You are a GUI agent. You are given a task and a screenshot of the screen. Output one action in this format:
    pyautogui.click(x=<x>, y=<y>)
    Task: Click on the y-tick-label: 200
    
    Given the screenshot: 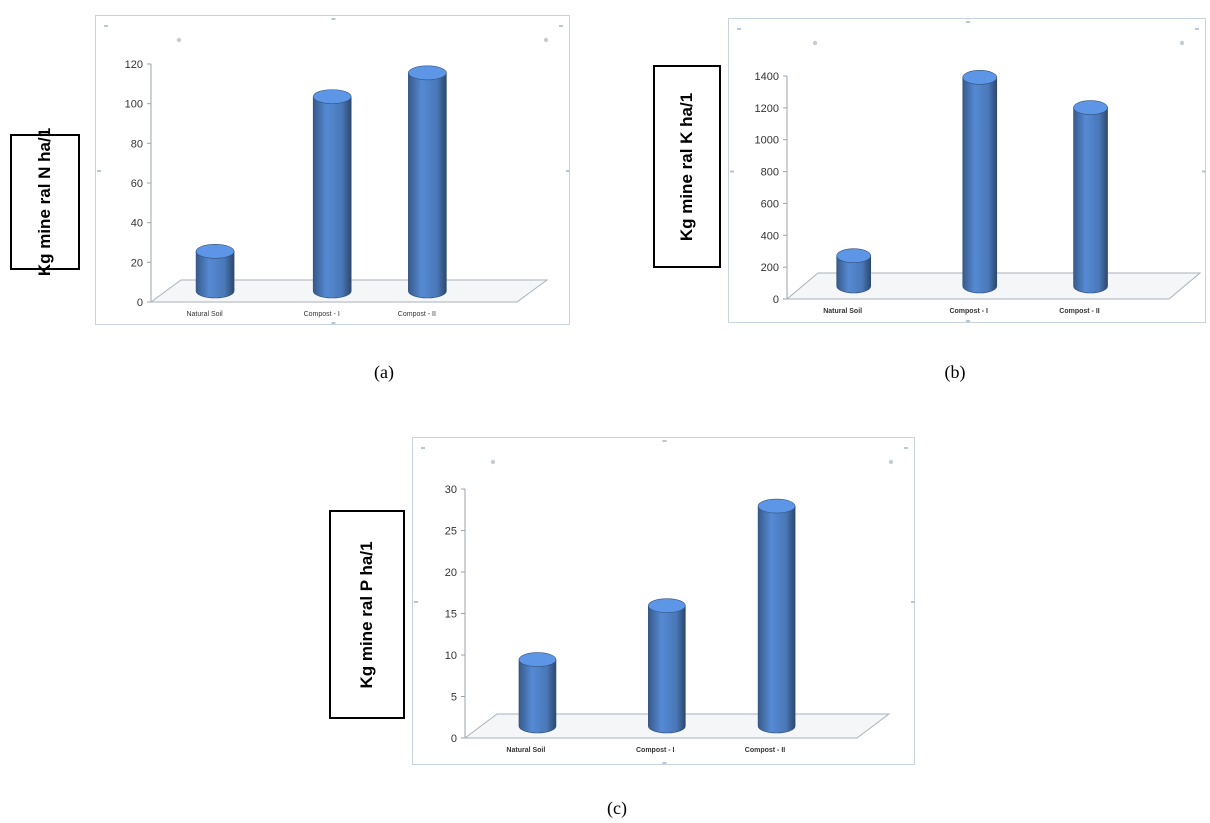 What is the action you would take?
    pyautogui.click(x=770, y=268)
    